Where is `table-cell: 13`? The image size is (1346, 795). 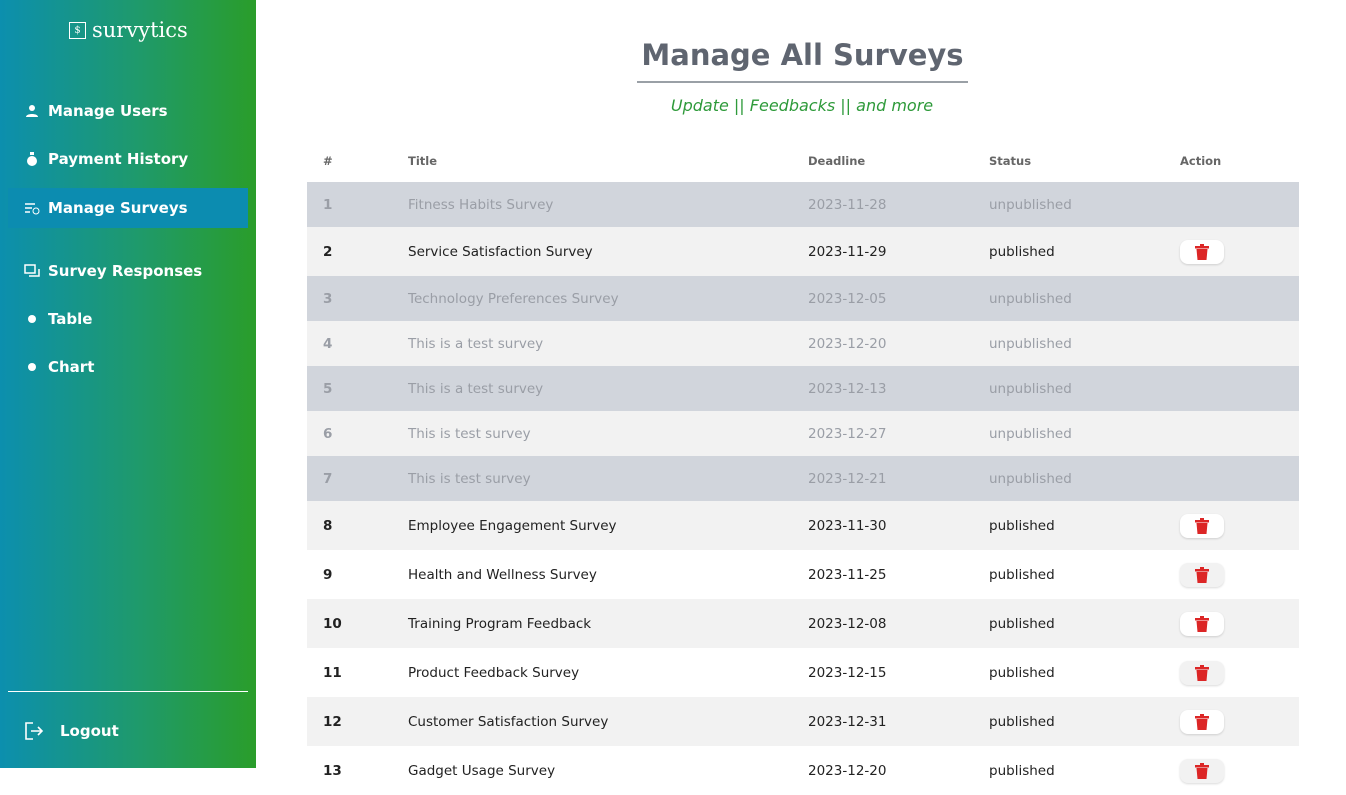
table-cell: 13 is located at coordinates (332, 770).